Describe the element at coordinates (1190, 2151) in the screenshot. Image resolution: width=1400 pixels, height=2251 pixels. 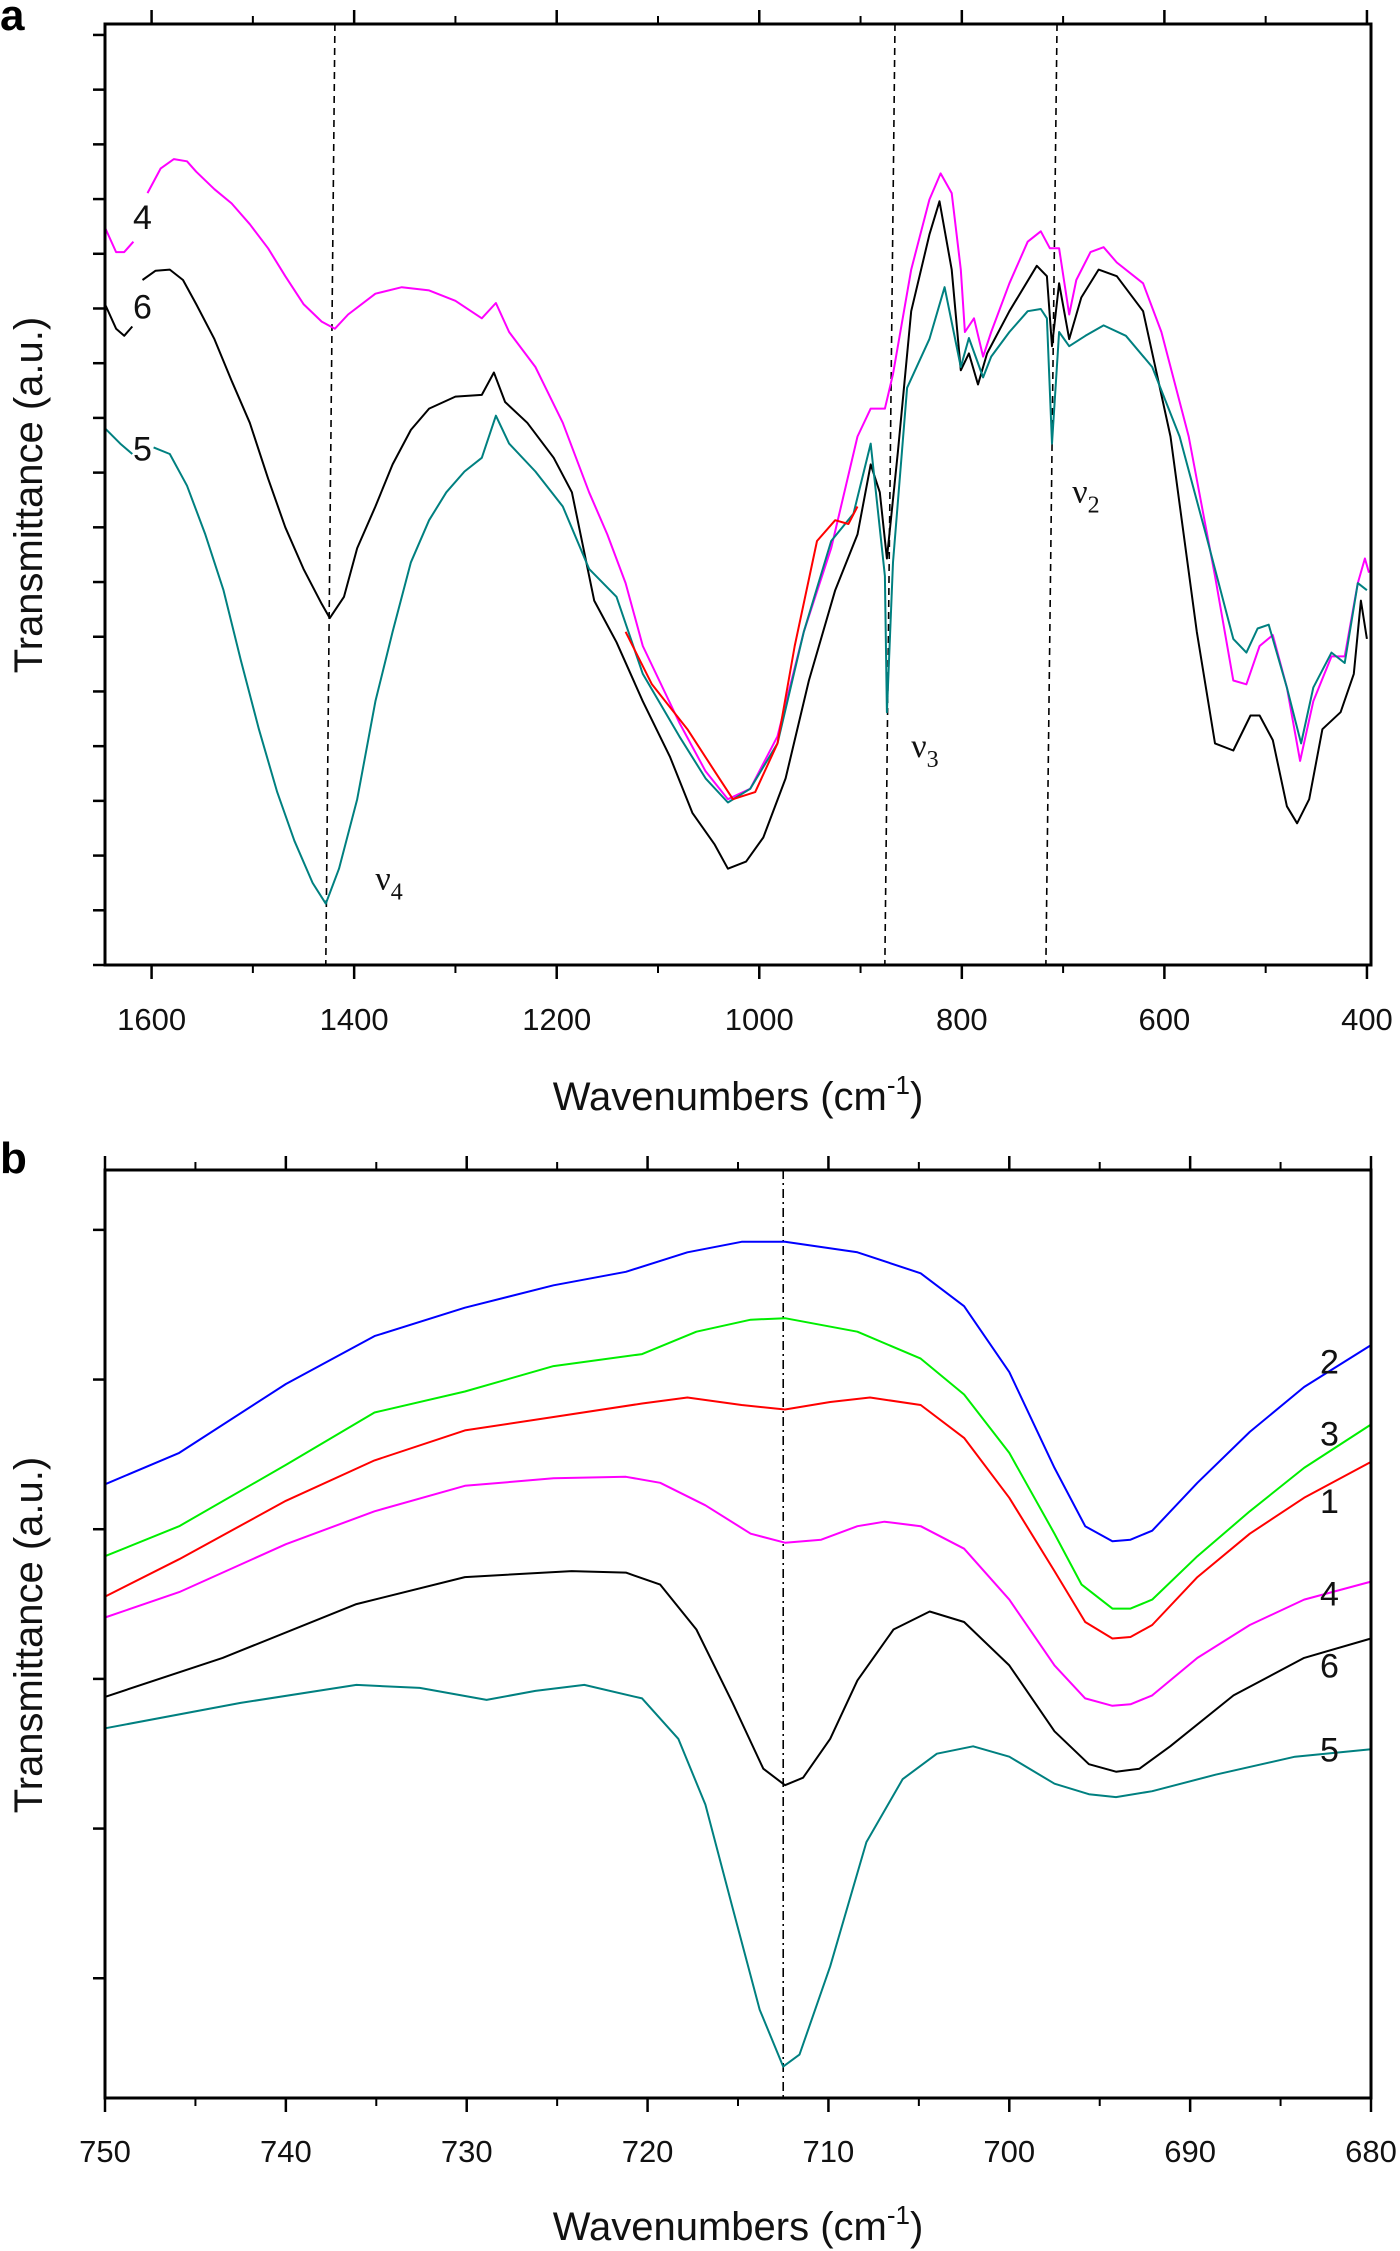
I see `x-tick-label: 690` at that location.